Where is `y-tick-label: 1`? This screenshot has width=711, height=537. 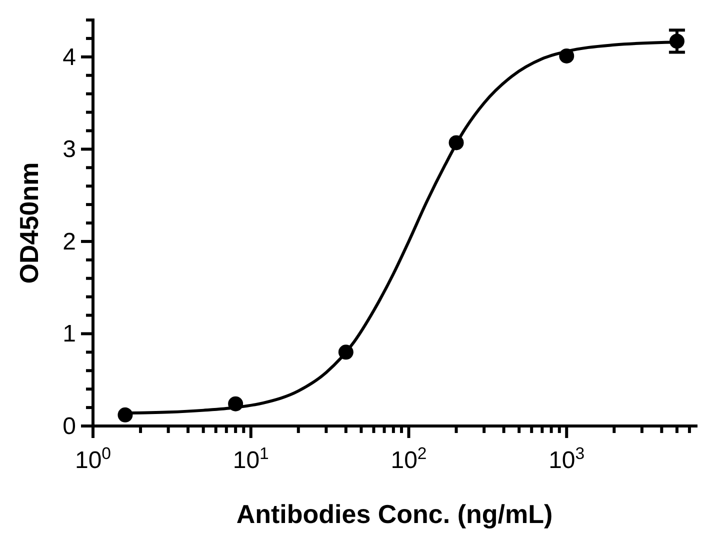
y-tick-label: 1 is located at coordinates (69, 334).